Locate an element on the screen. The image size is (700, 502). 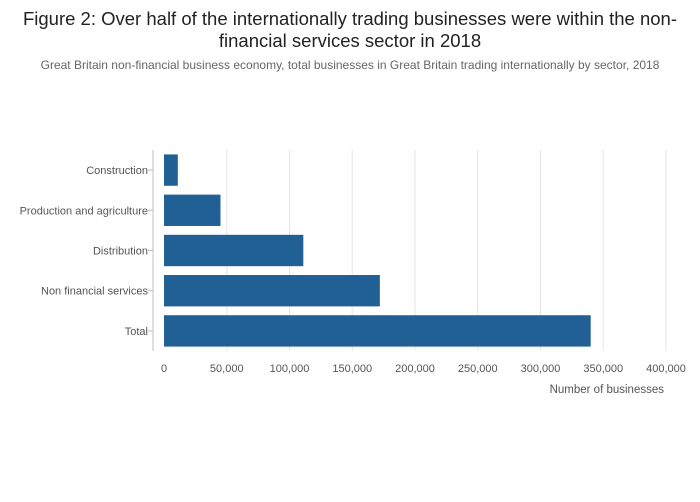
x-tick-label: 300,000 is located at coordinates (541, 369).